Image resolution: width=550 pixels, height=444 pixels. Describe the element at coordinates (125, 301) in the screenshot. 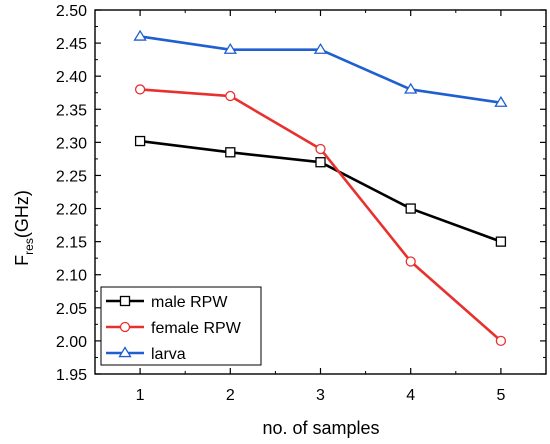

I see `legend-marker-male-rpw` at that location.